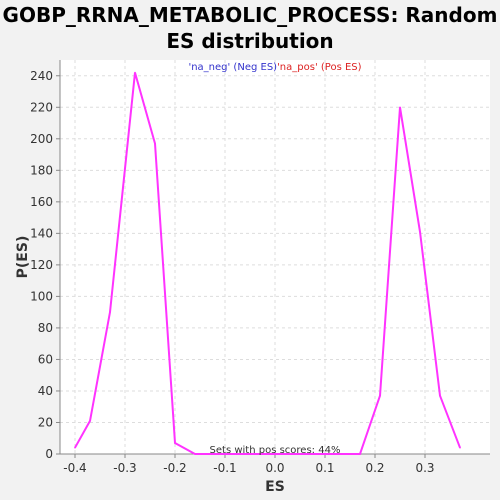 This screenshot has width=500, height=500. What do you see at coordinates (23, 257) in the screenshot?
I see `y-axis-title: P(ES)` at bounding box center [23, 257].